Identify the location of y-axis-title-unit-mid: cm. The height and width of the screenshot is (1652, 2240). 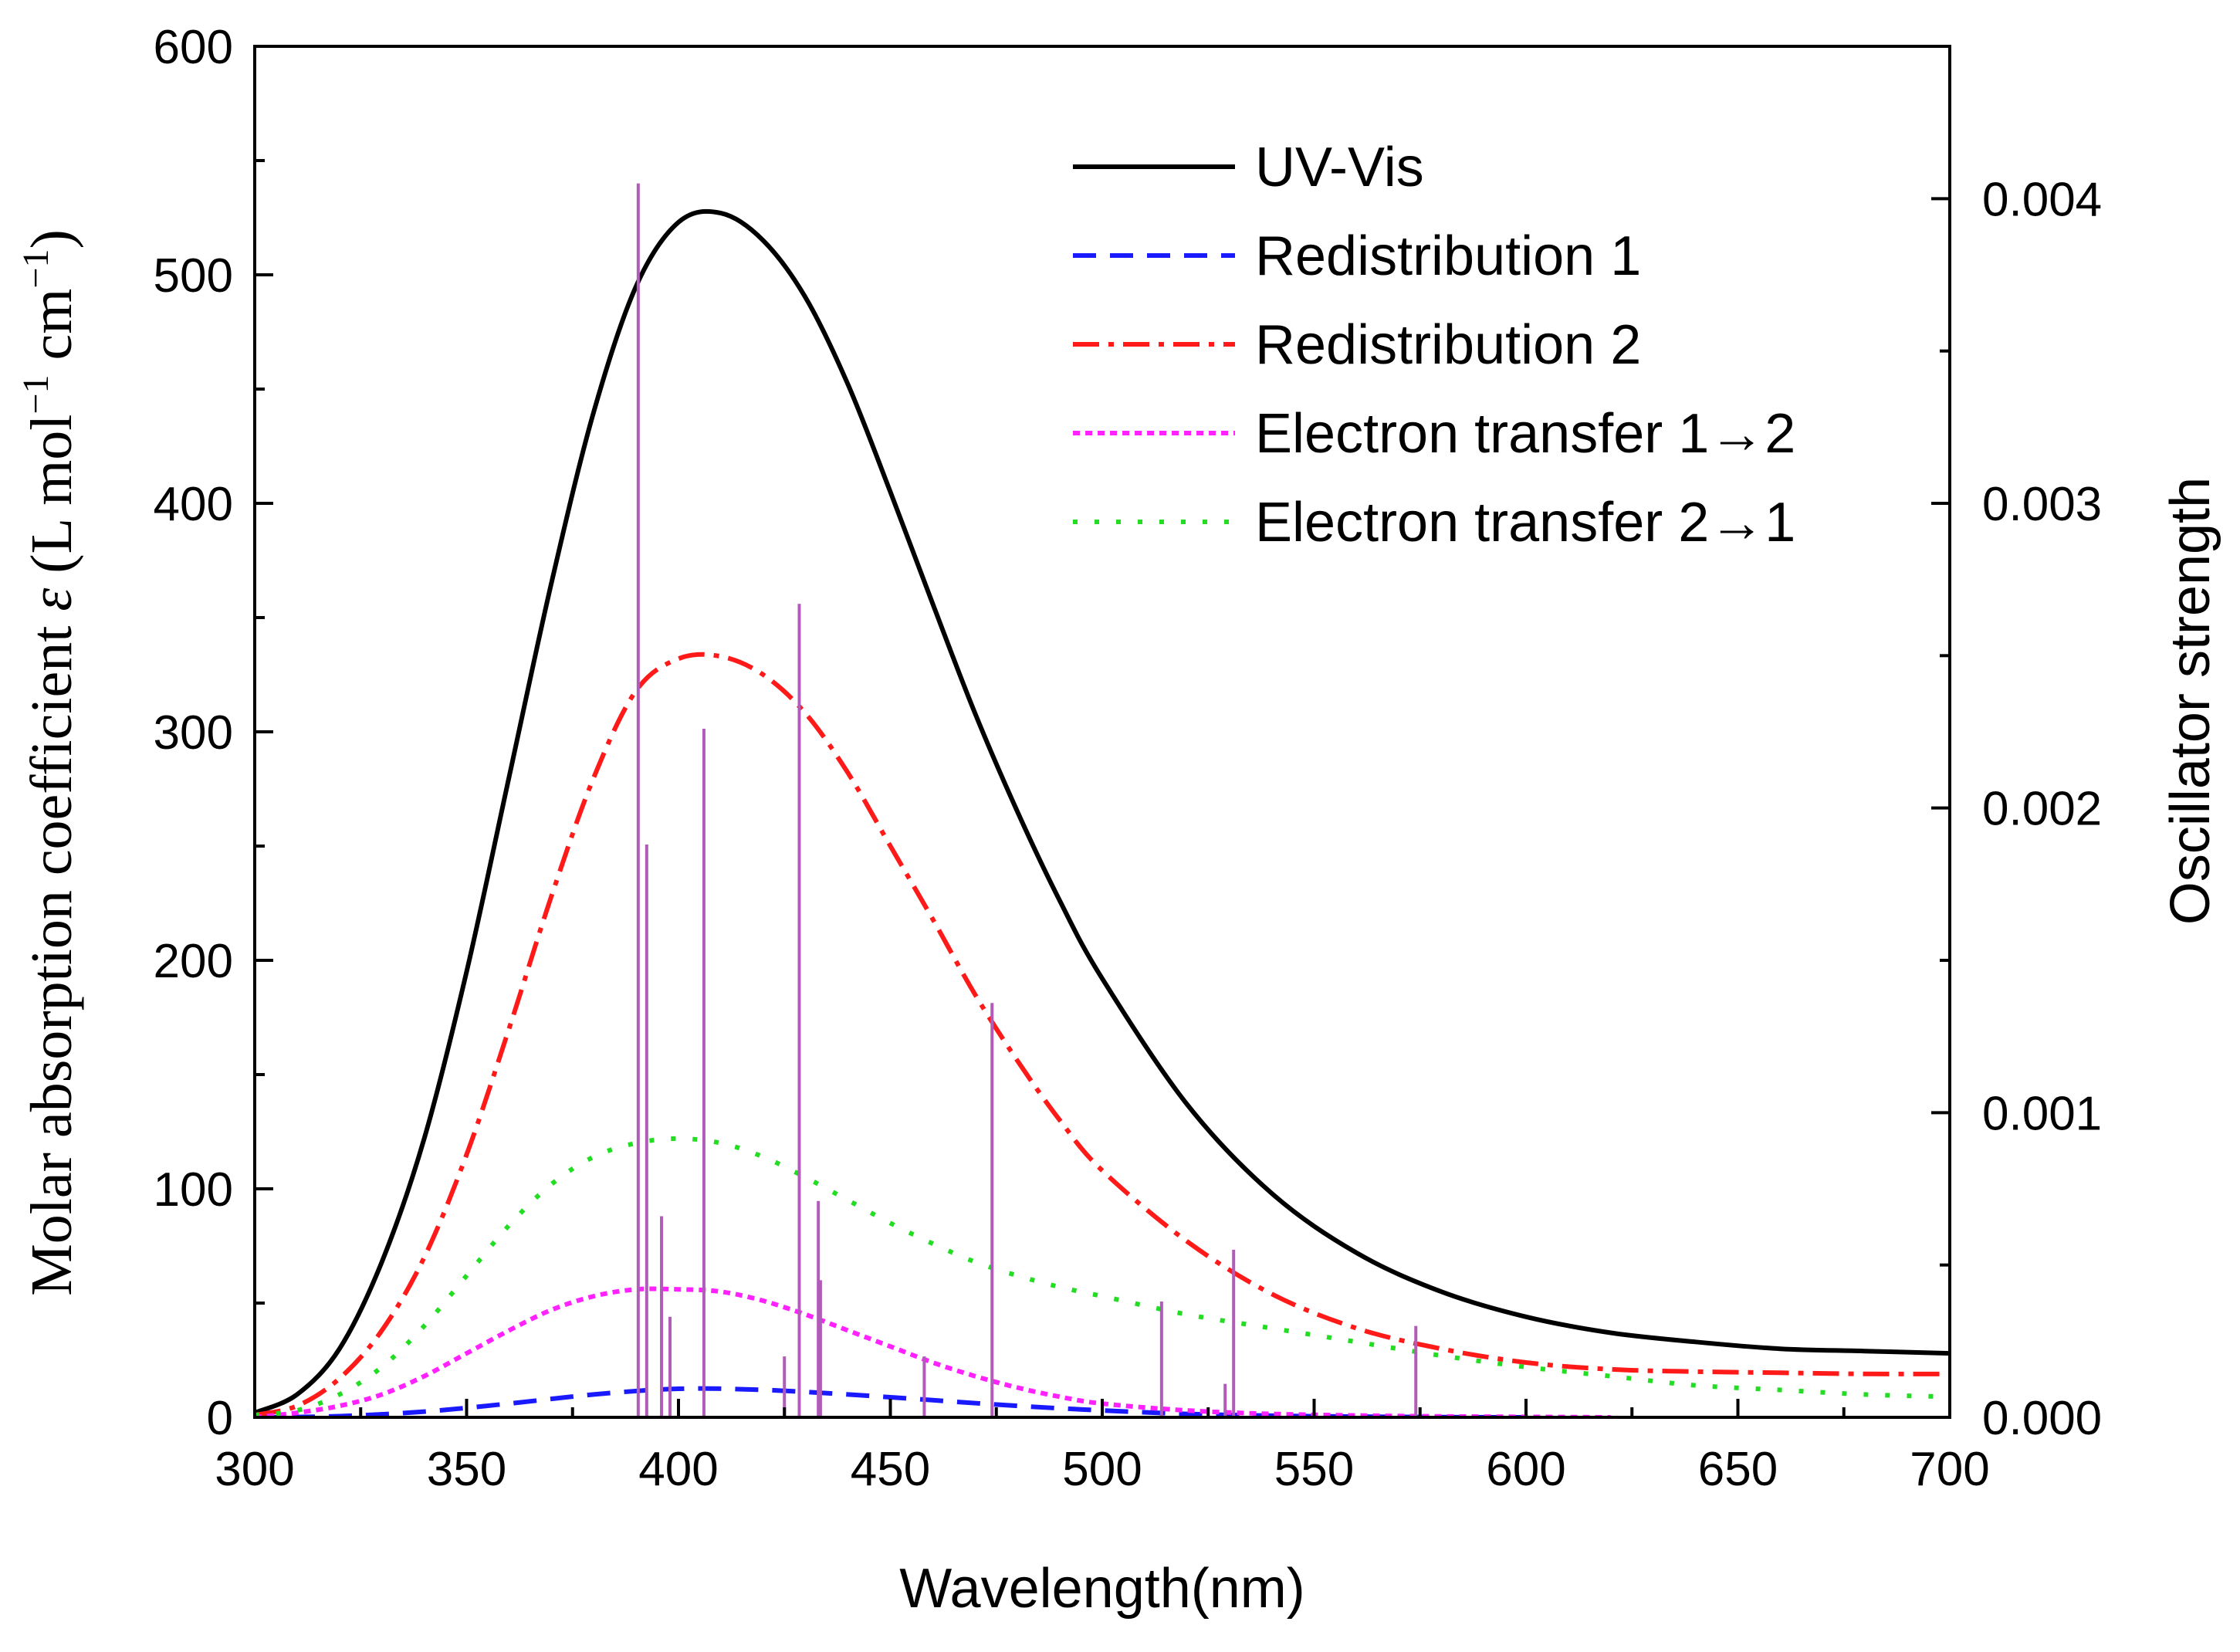
(51, 332).